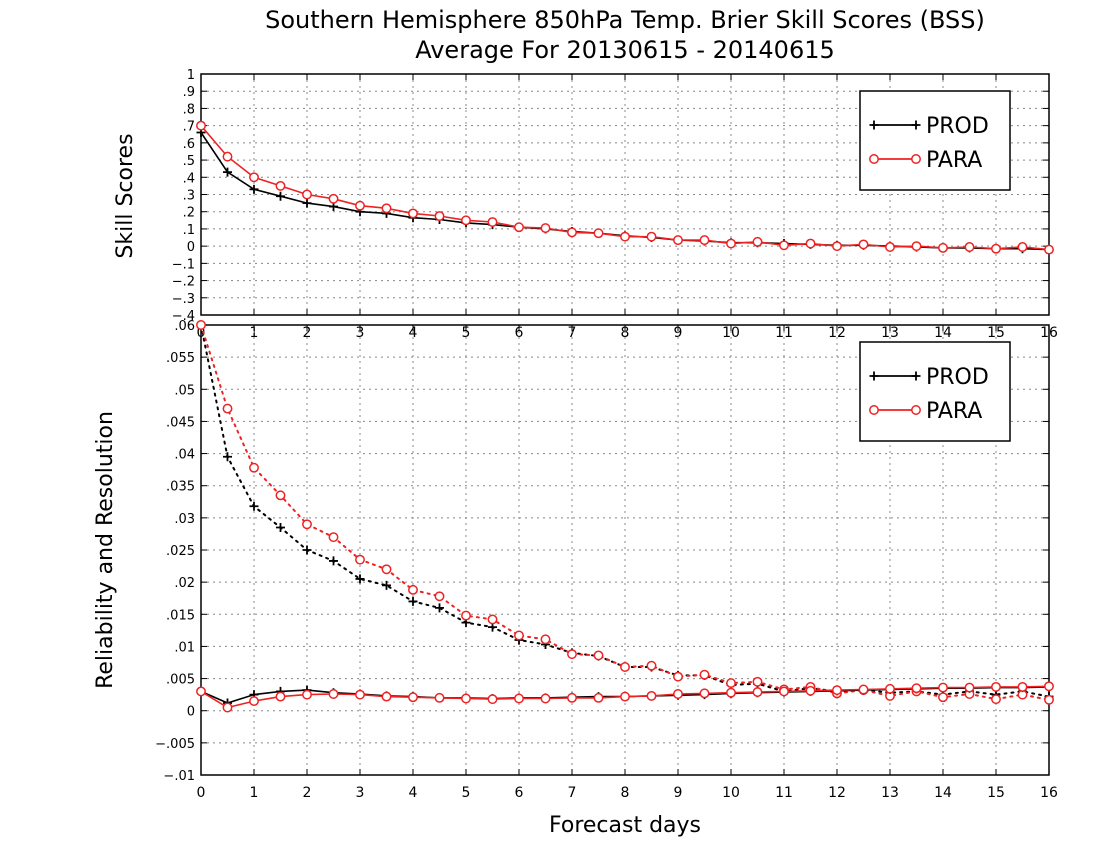 Image resolution: width=1100 pixels, height=850 pixels. What do you see at coordinates (784, 793) in the screenshot?
I see `x-tick-label: 11` at bounding box center [784, 793].